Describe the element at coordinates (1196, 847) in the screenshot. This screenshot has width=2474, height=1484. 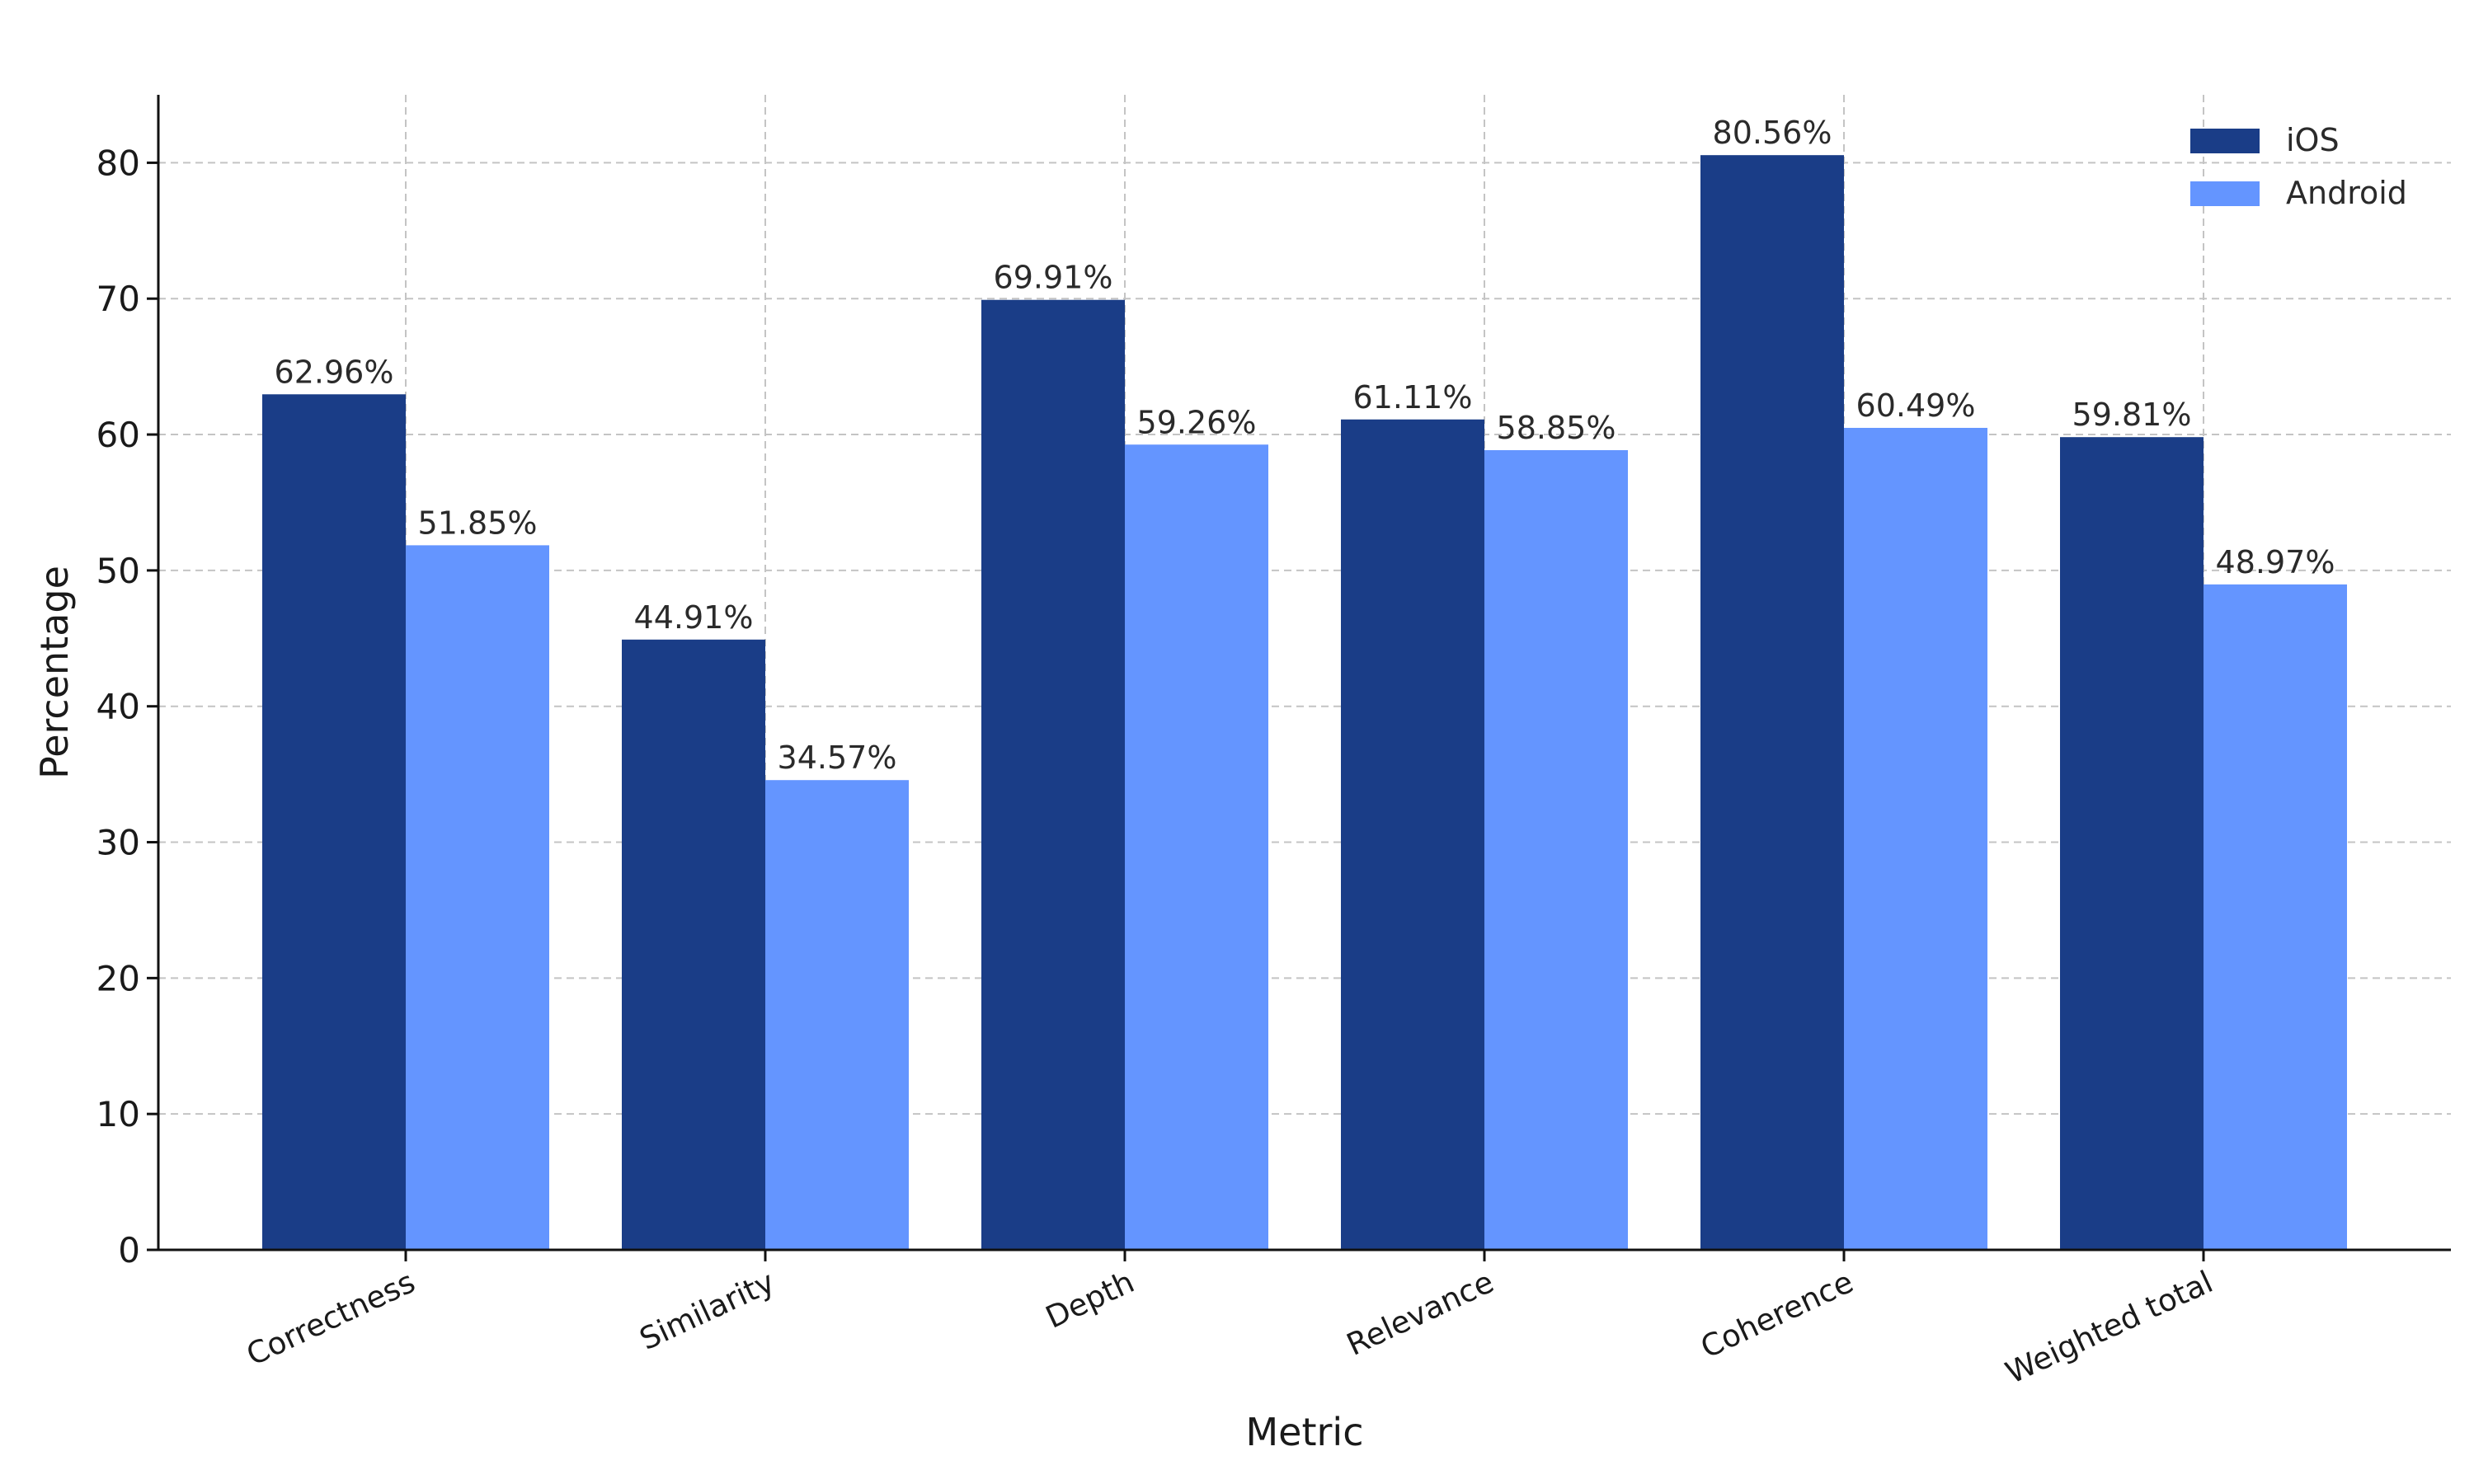
I see `bar-android-depth` at that location.